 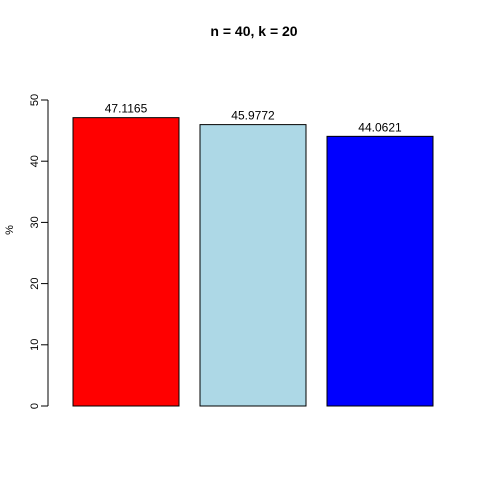 What do you see at coordinates (253, 31) in the screenshot?
I see `chart-title: n = 40, k = 20` at bounding box center [253, 31].